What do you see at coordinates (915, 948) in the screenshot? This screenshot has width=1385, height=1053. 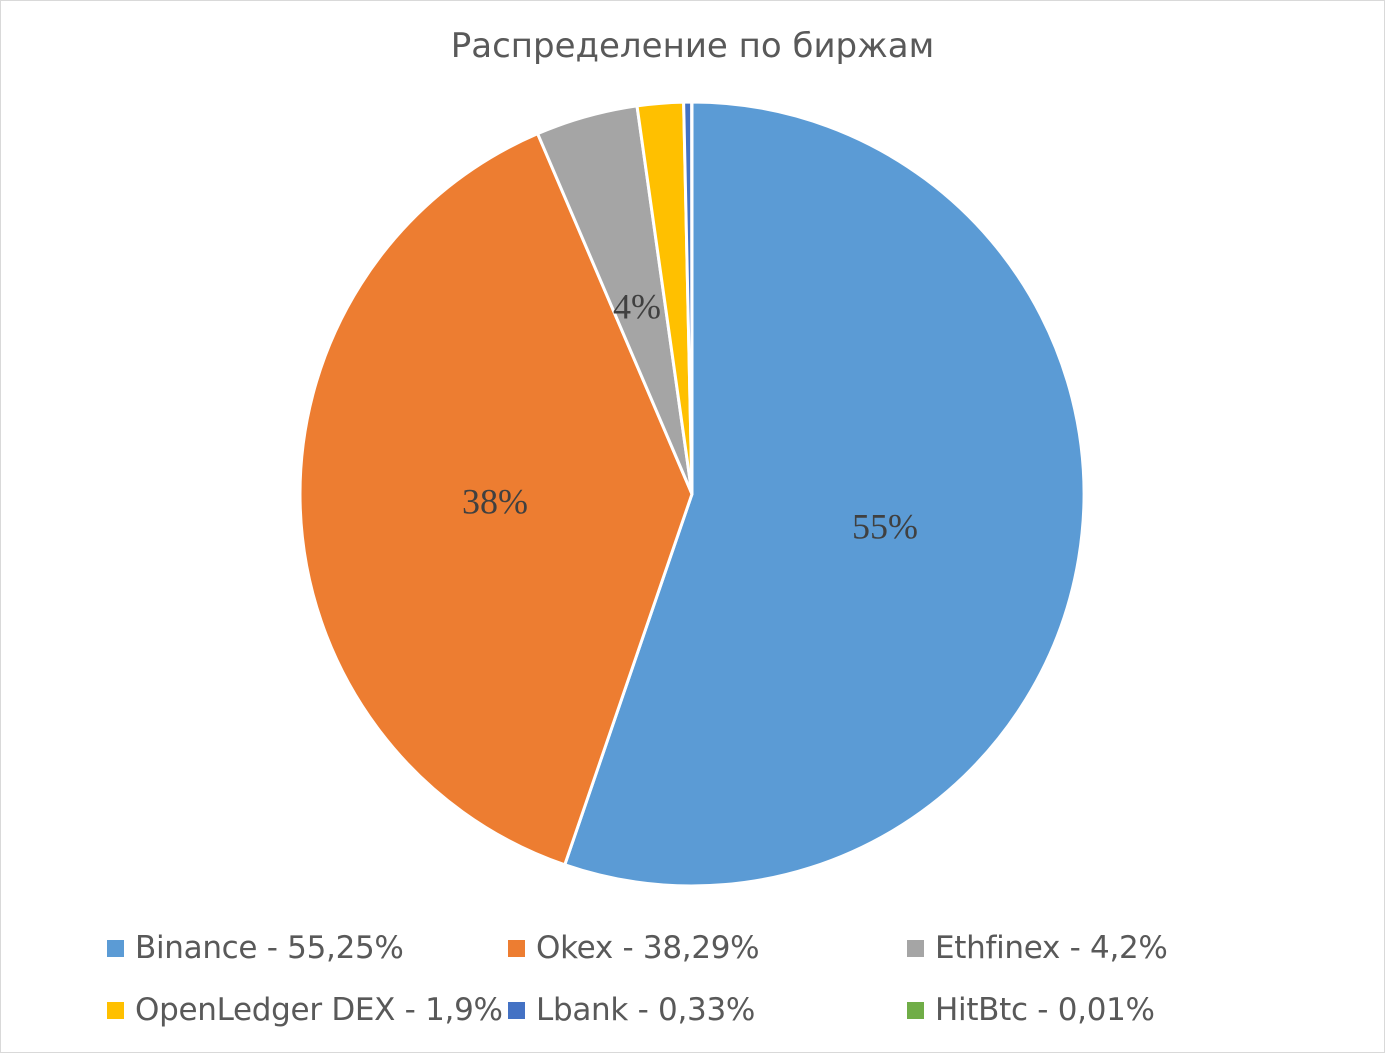 I see `legend-swatch-ethfinex` at bounding box center [915, 948].